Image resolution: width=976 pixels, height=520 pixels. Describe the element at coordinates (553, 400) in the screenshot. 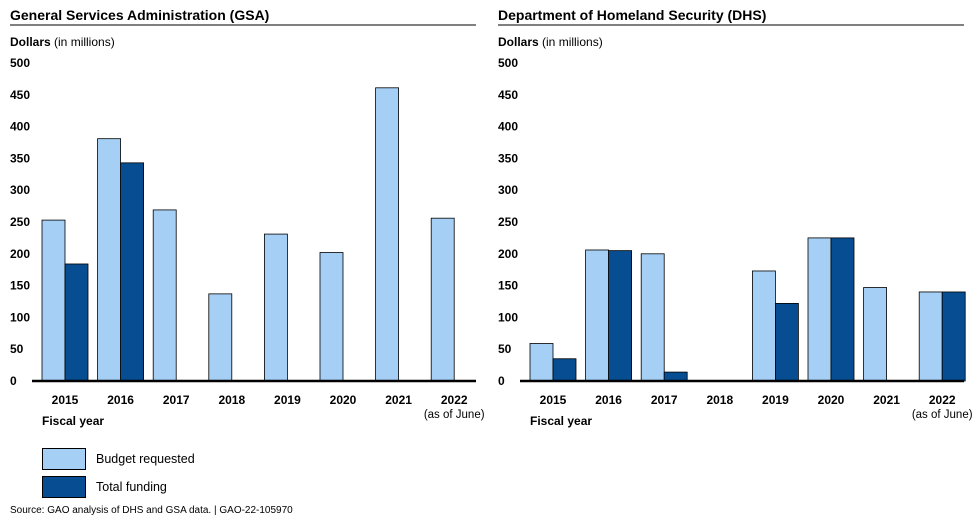

I see `dhs-x-tick-label: 2015` at that location.